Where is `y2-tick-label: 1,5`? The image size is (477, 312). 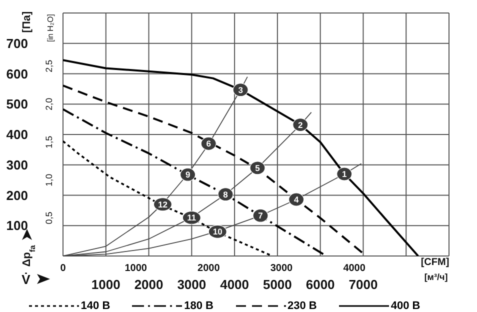
y2-tick-label: 1,5 is located at coordinates (49, 142).